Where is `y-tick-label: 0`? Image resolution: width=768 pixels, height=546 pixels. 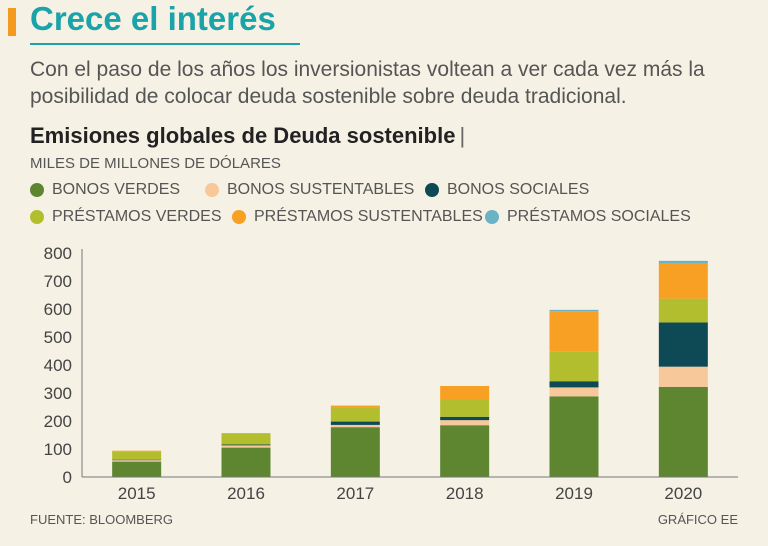
y-tick-label: 0 is located at coordinates (67, 477).